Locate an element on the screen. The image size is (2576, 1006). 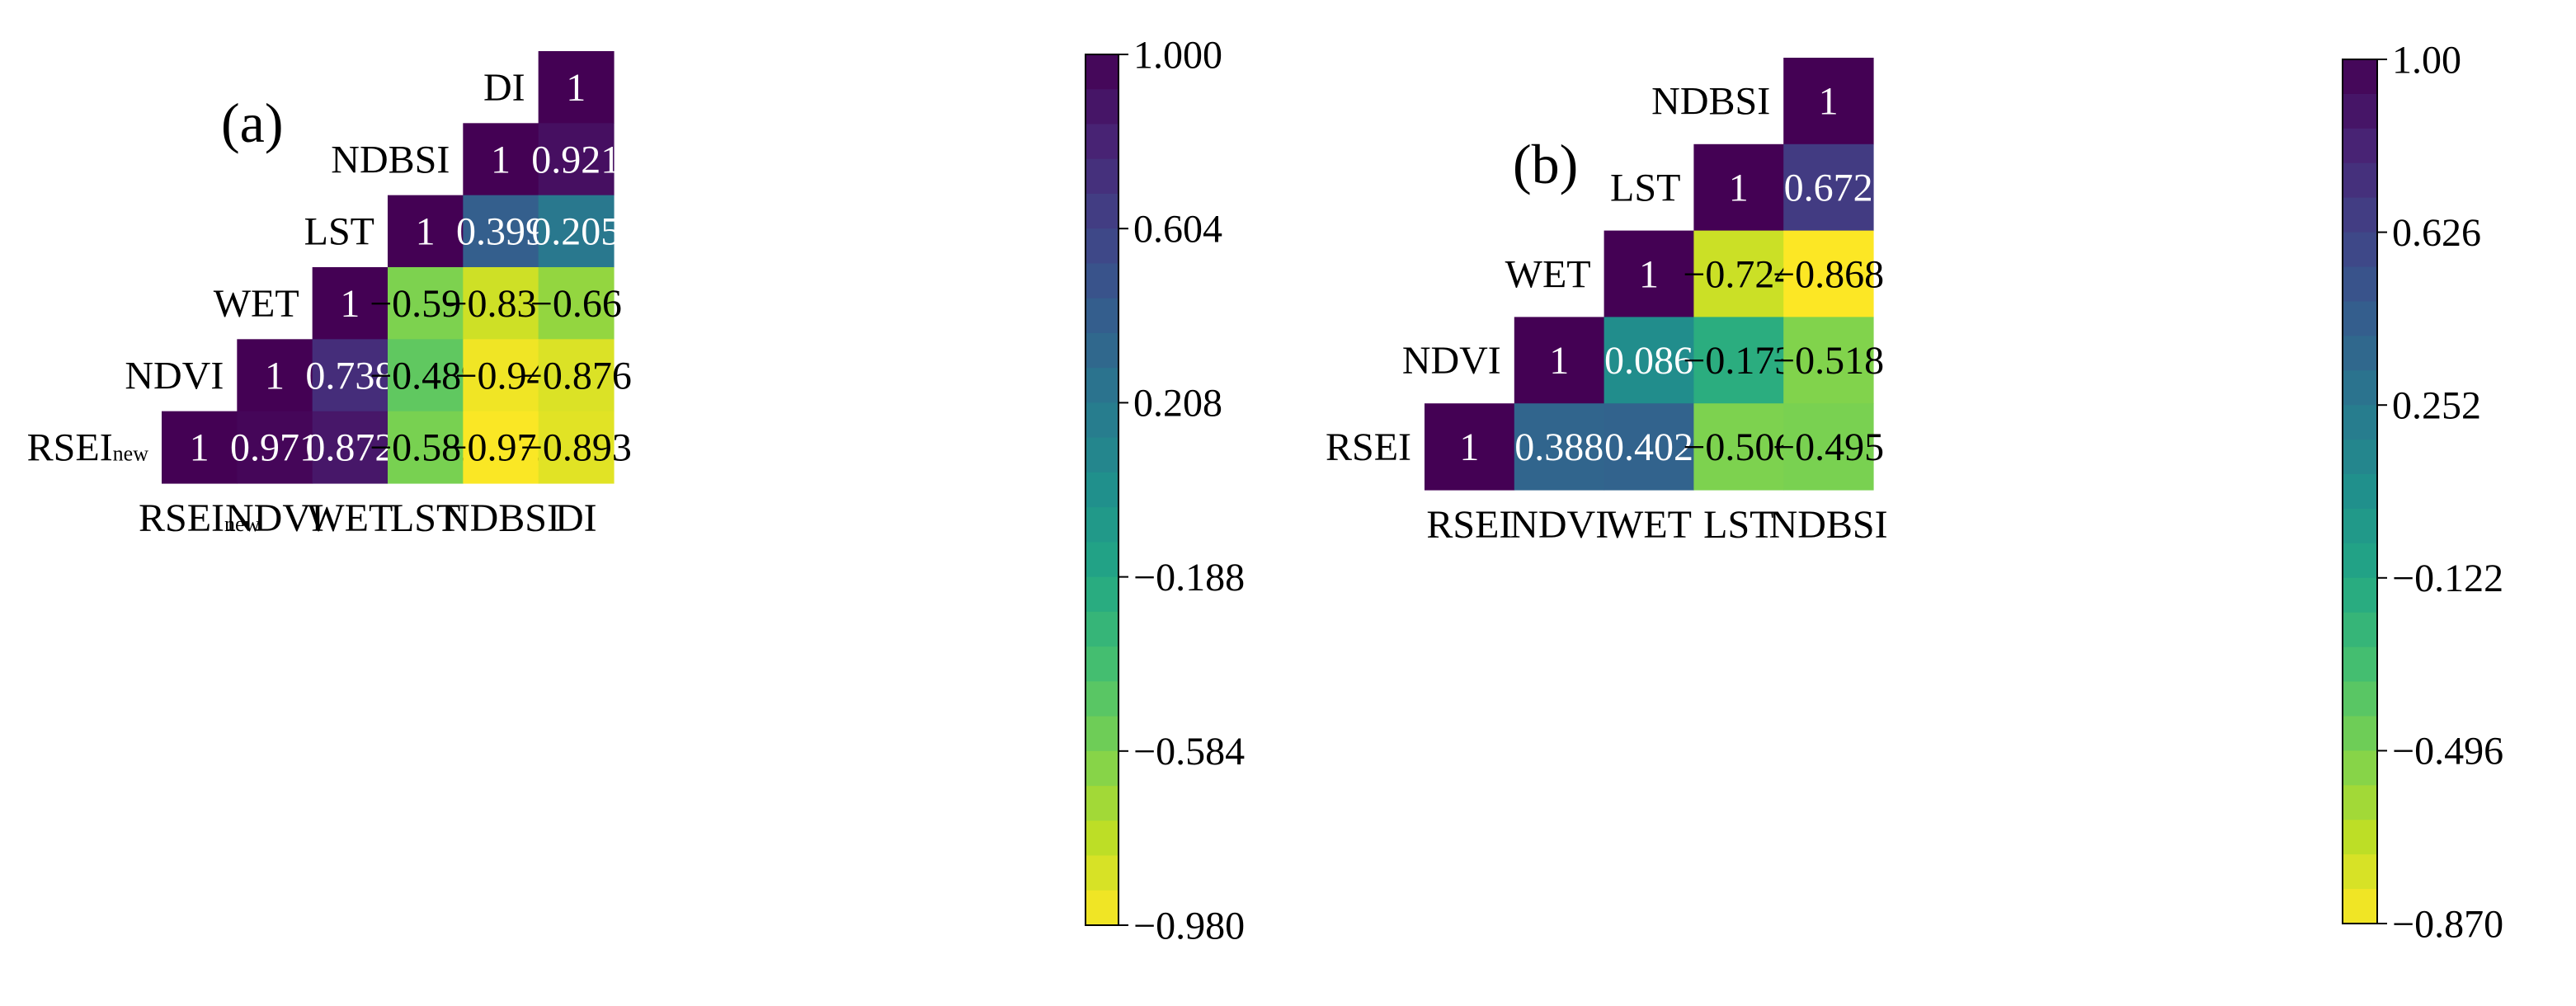
colorbar-tick-label: 1.000 is located at coordinates (1177, 55).